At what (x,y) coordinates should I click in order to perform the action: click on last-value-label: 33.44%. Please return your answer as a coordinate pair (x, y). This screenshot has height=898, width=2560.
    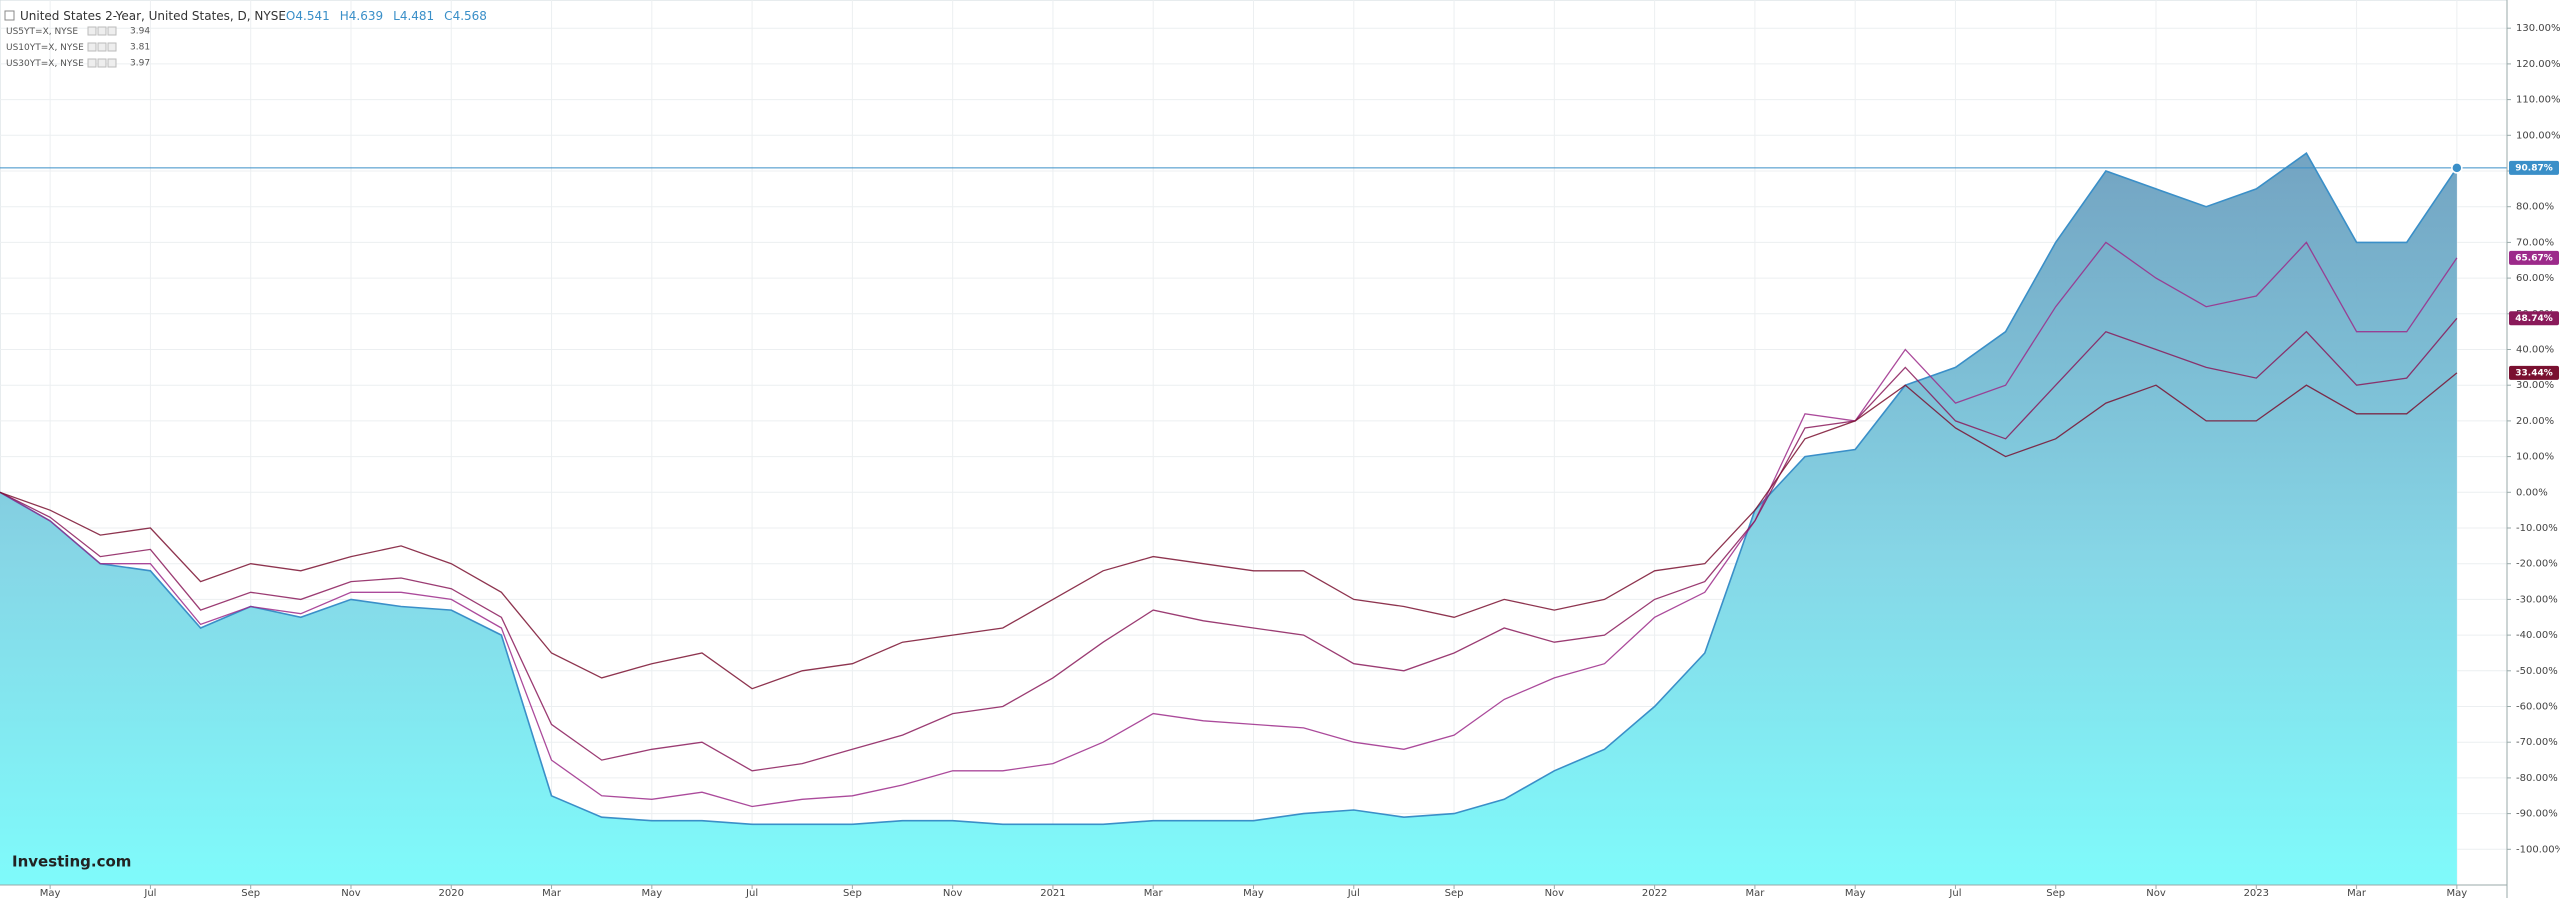
    Looking at the image, I should click on (2534, 373).